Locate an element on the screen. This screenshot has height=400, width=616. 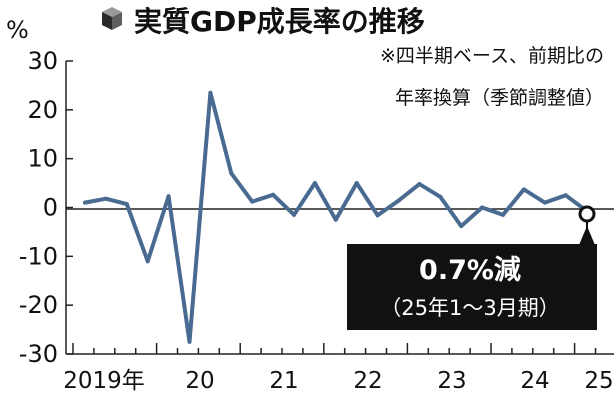
y-axis-unit: % is located at coordinates (17, 30).